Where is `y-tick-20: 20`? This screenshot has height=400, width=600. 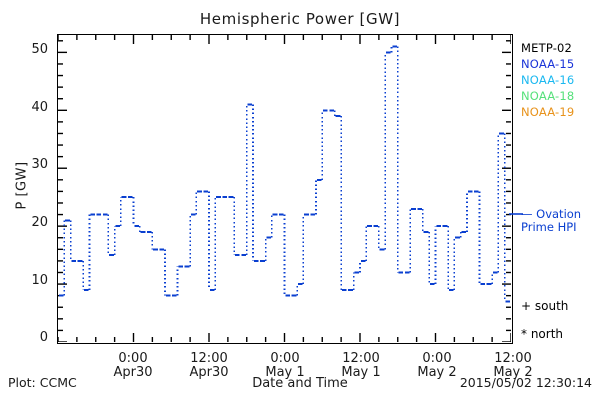 y-tick-20: 20 is located at coordinates (39, 222).